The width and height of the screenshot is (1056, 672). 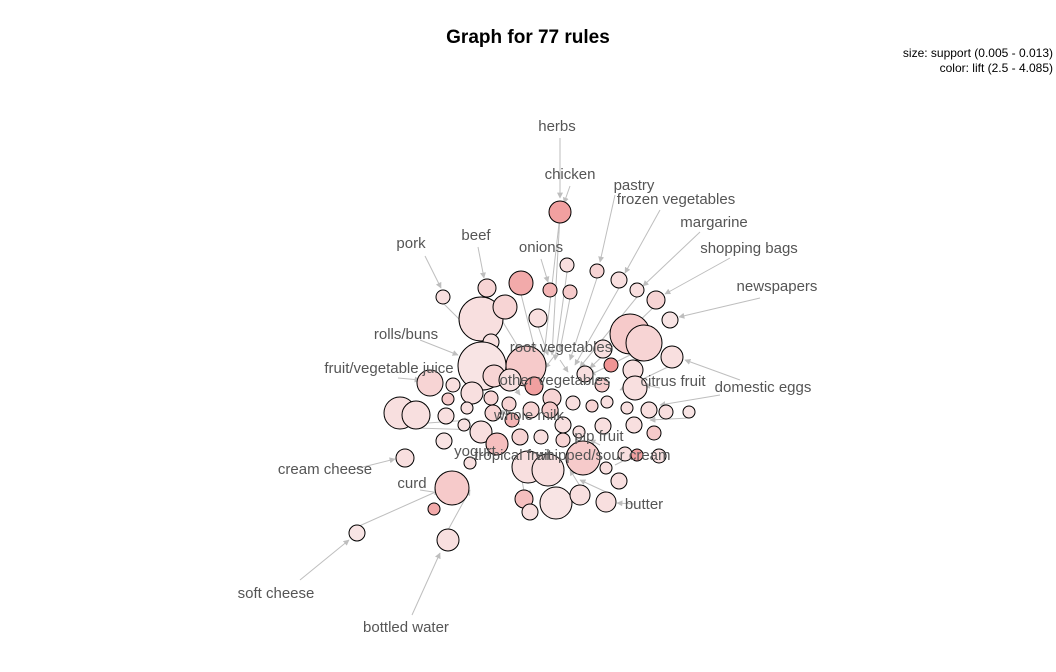 What do you see at coordinates (644, 504) in the screenshot?
I see `item-label: butter` at bounding box center [644, 504].